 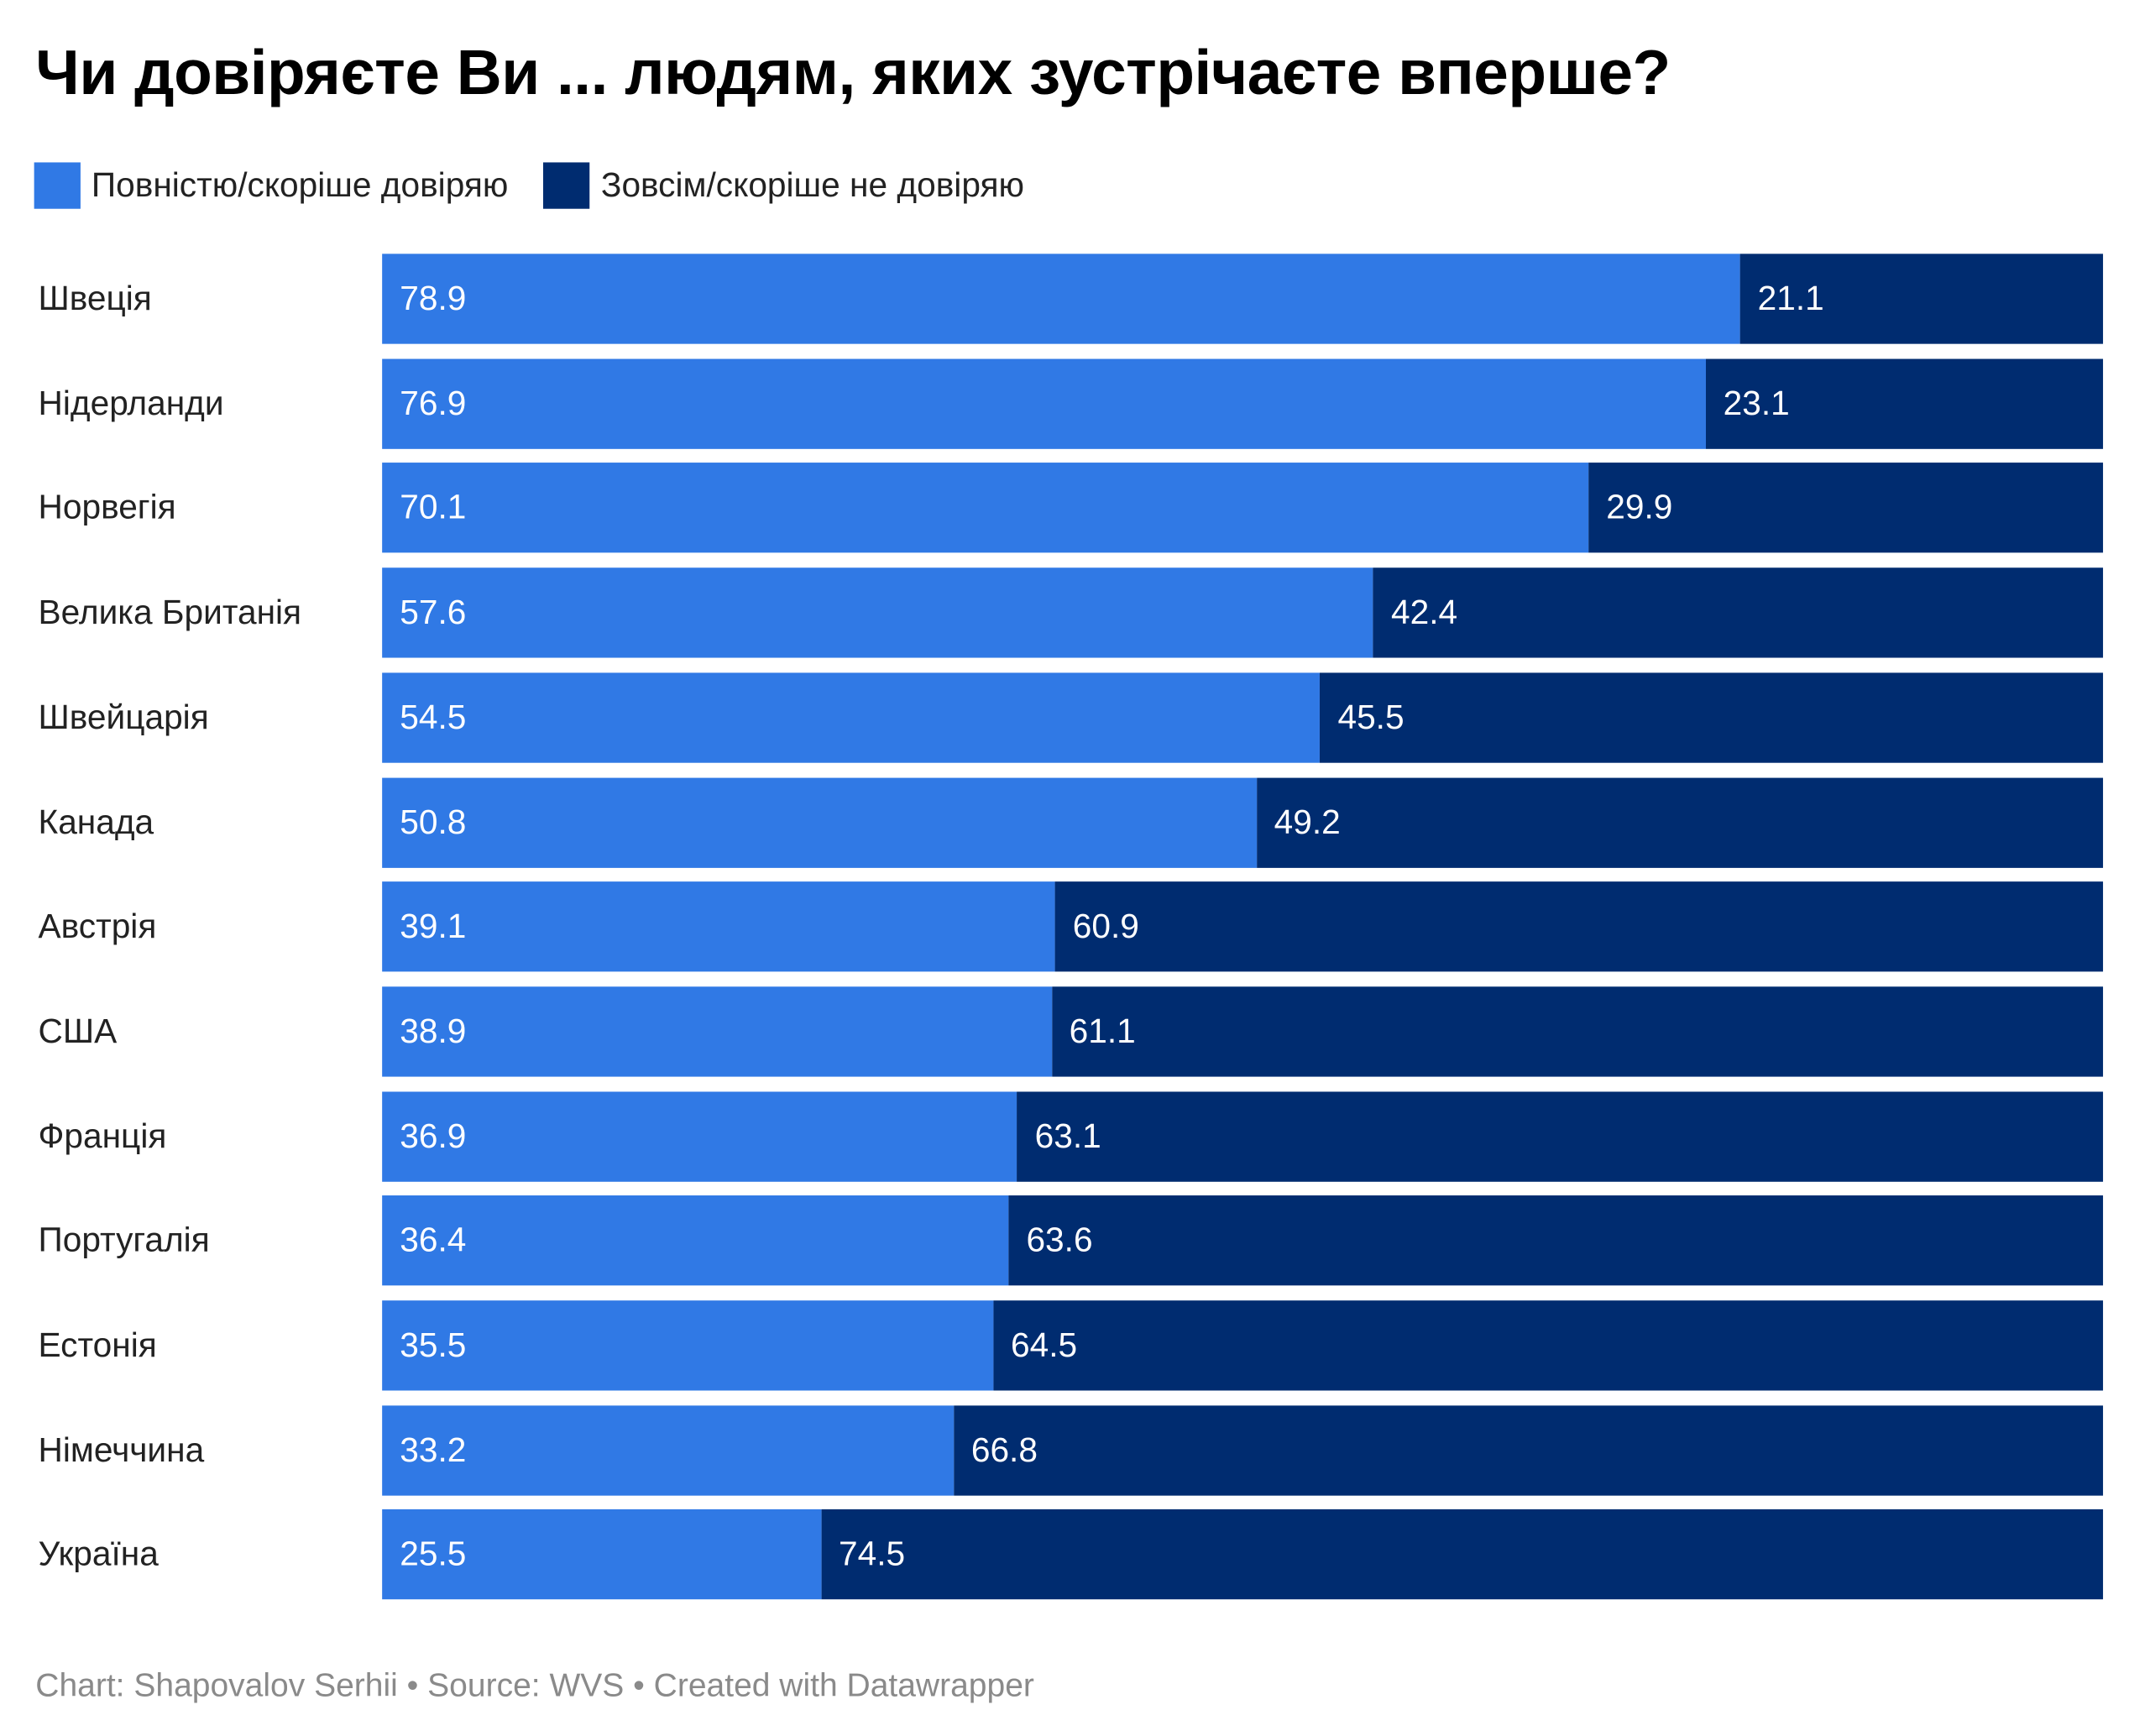 What do you see at coordinates (688, 1345) in the screenshot?
I see `bar-segment-trust: 35.5` at bounding box center [688, 1345].